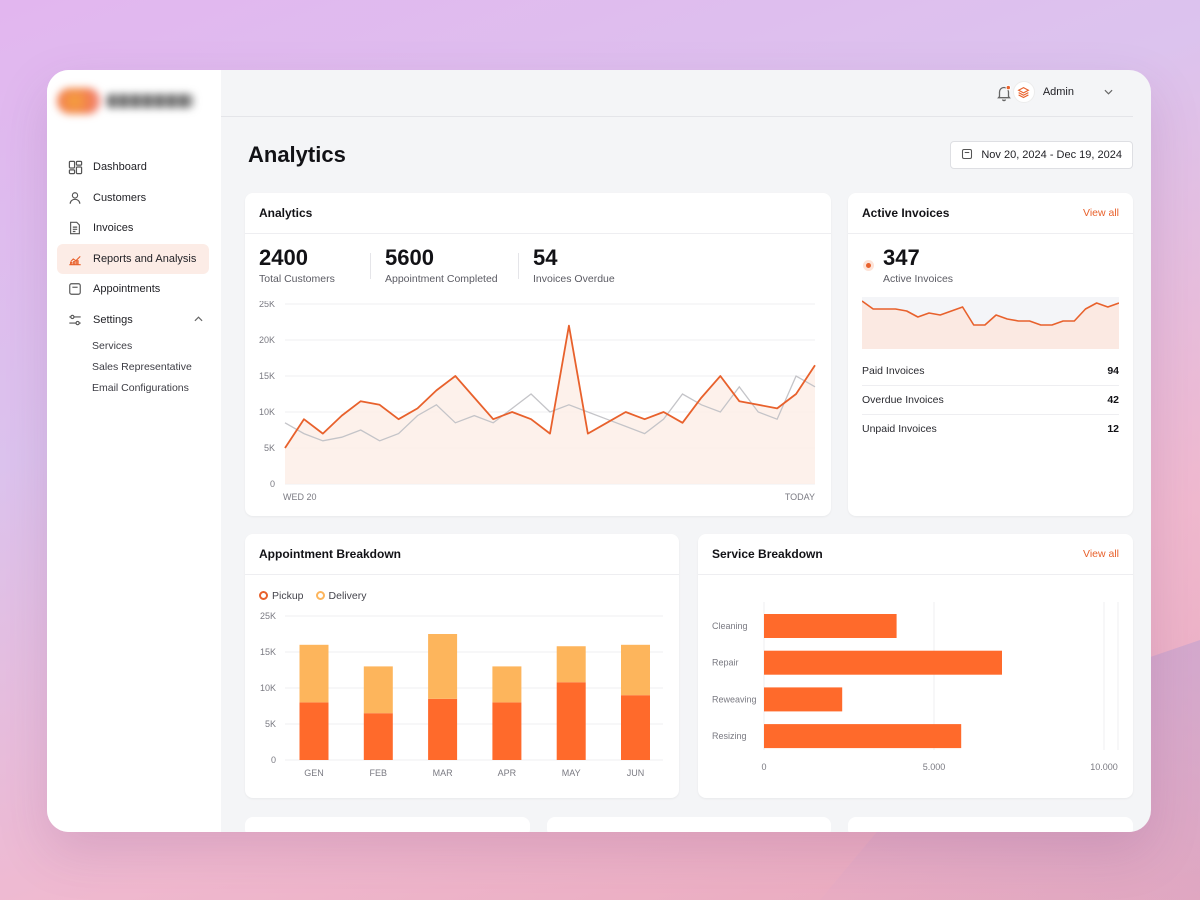 This screenshot has height=900, width=1200. What do you see at coordinates (1023, 92) in the screenshot?
I see `avatar` at bounding box center [1023, 92].